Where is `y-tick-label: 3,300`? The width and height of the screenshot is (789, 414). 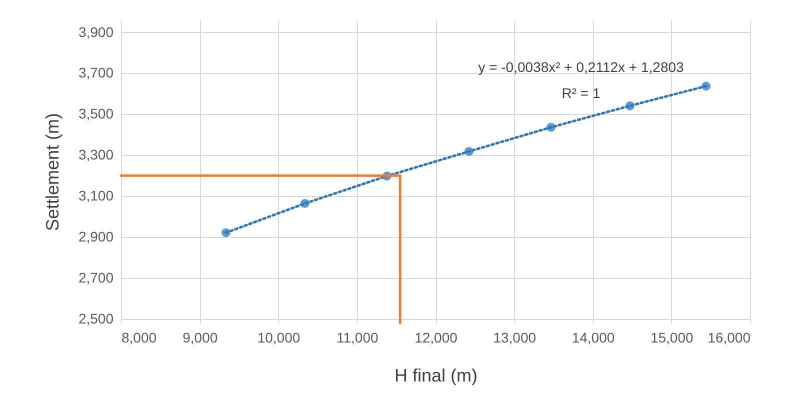 y-tick-label: 3,300 is located at coordinates (96, 154).